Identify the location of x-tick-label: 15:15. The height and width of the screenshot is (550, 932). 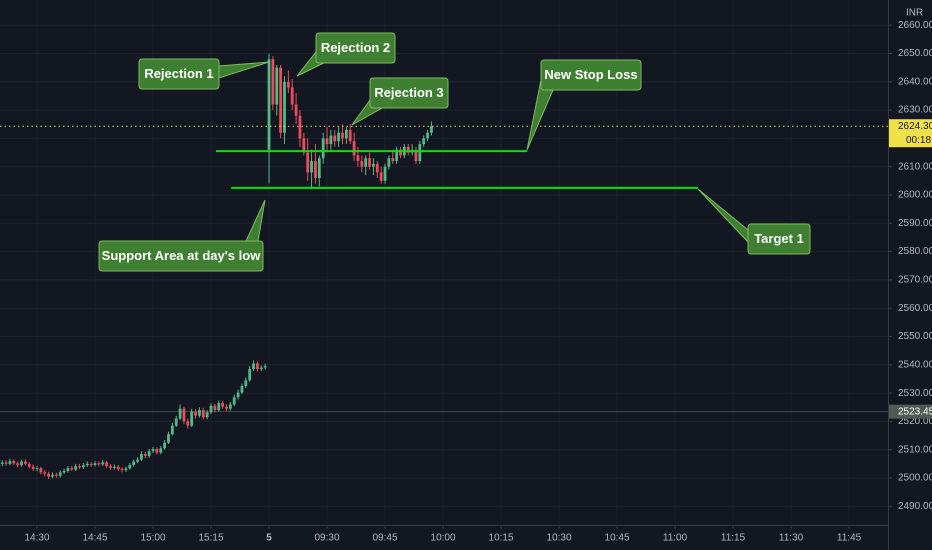
(211, 538).